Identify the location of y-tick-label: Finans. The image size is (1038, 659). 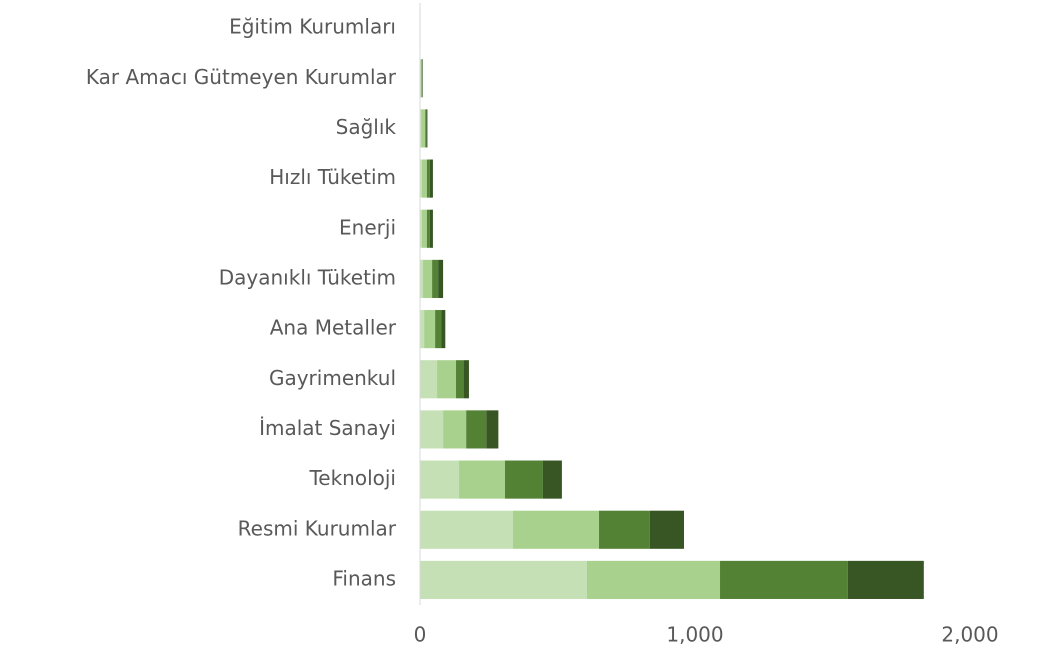
(364, 578).